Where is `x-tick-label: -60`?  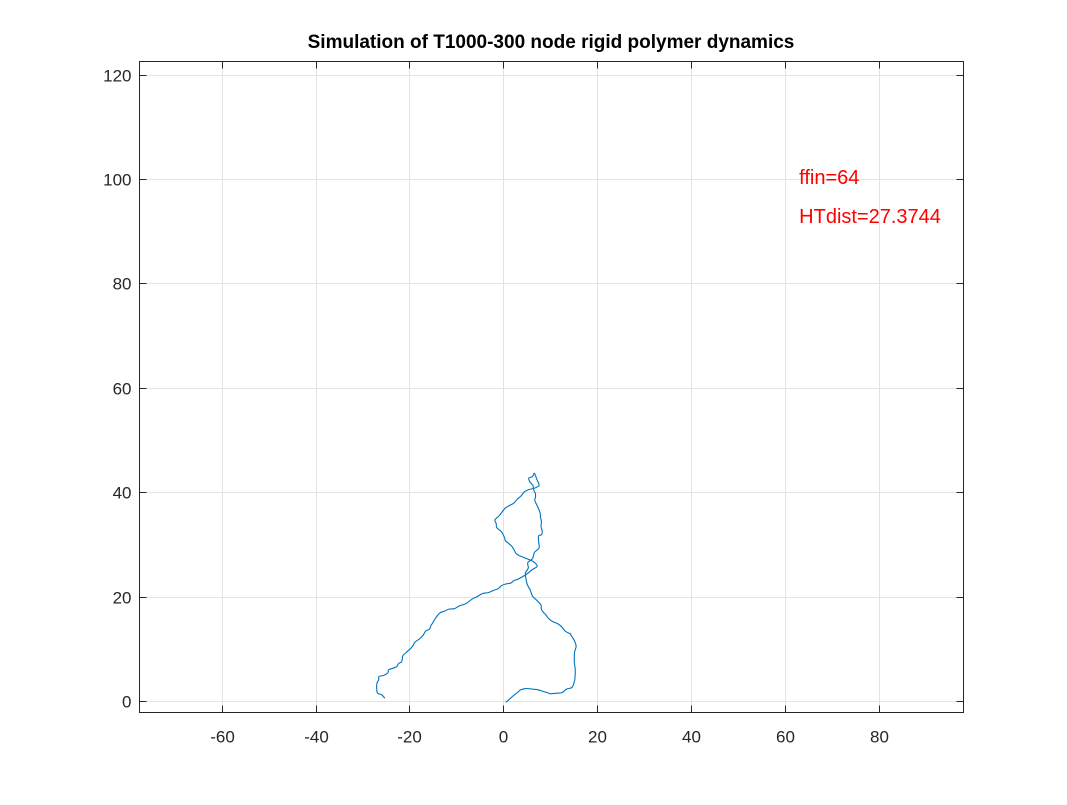
x-tick-label: -60 is located at coordinates (222, 737).